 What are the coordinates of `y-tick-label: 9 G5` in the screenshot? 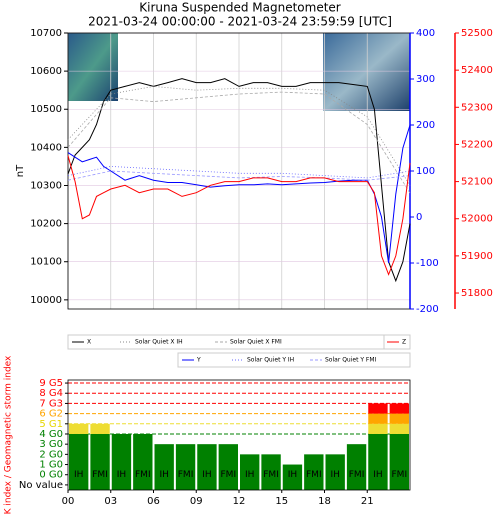 It's located at (51, 383).